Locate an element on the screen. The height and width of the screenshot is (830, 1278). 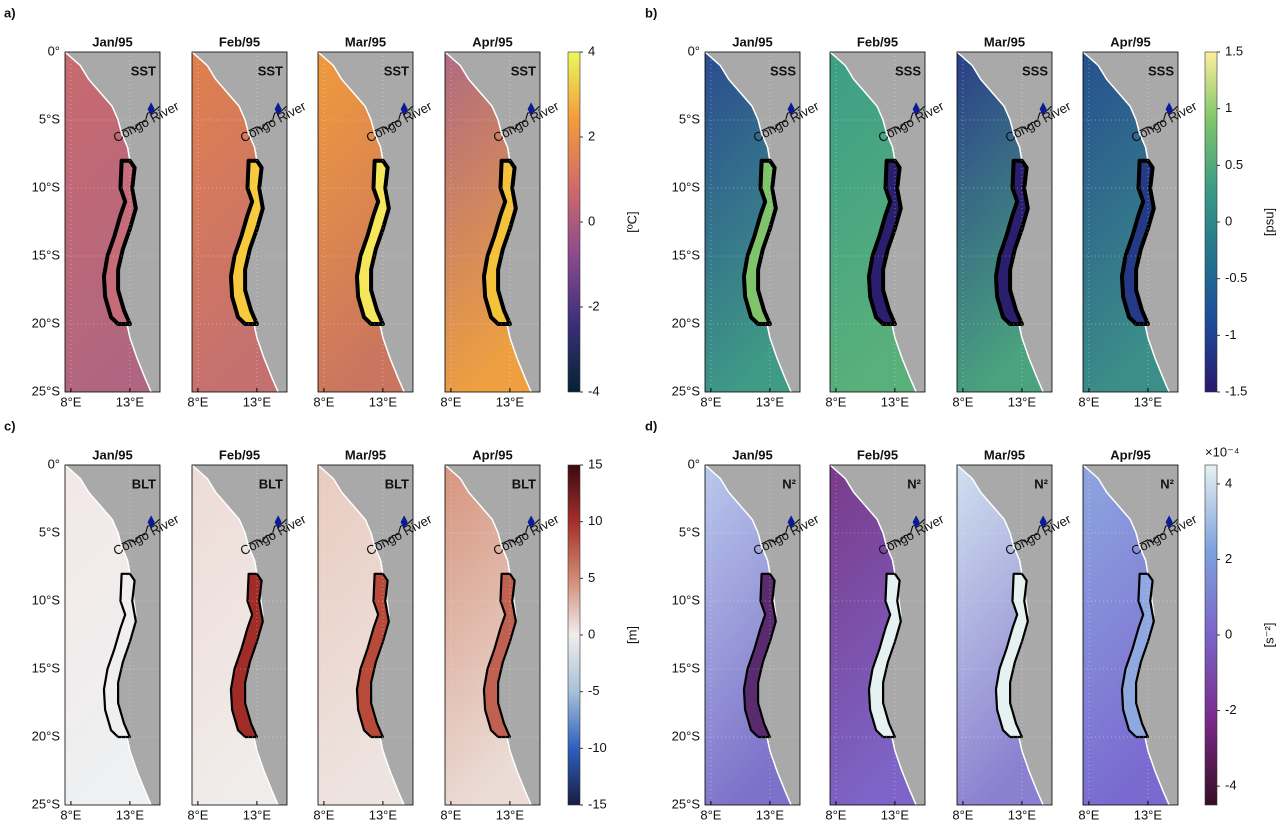
panel-label: d) is located at coordinates (651, 425).